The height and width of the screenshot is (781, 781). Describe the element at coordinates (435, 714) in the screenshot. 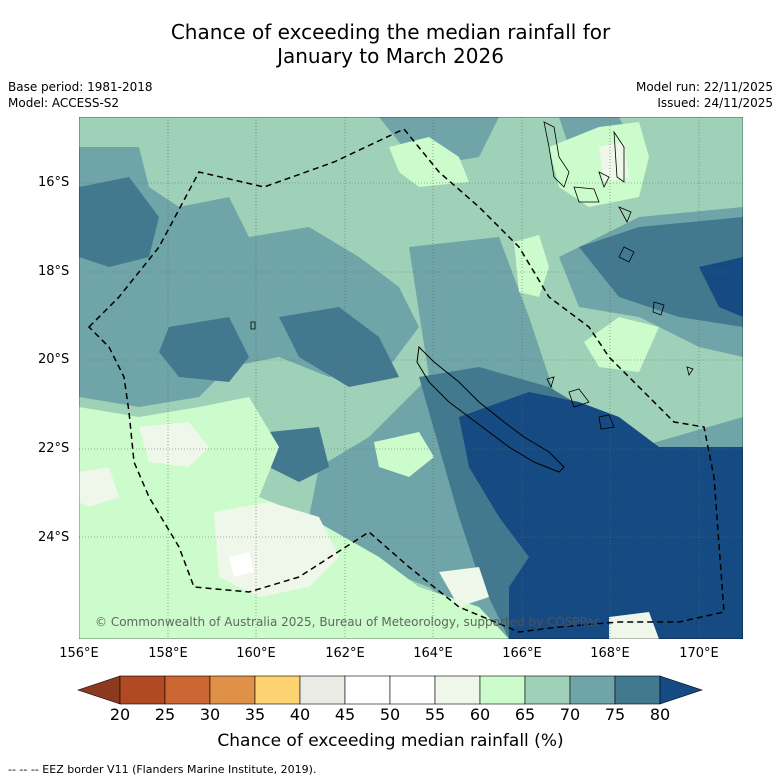

I see `colorbar-tick-label: 55` at that location.